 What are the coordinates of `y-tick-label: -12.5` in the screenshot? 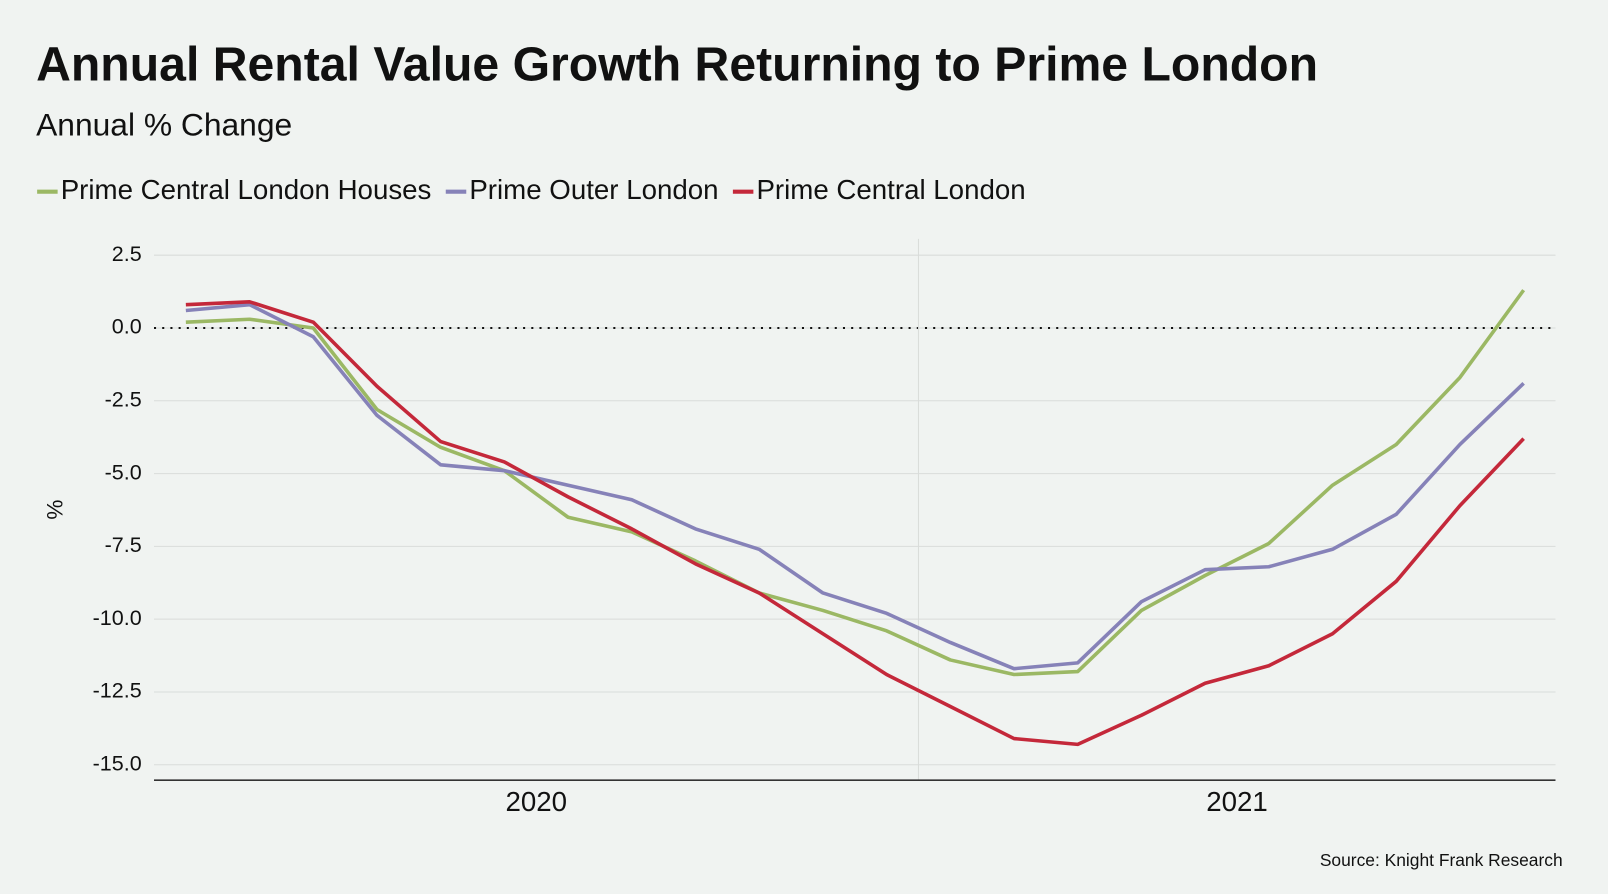 It's located at (117, 691).